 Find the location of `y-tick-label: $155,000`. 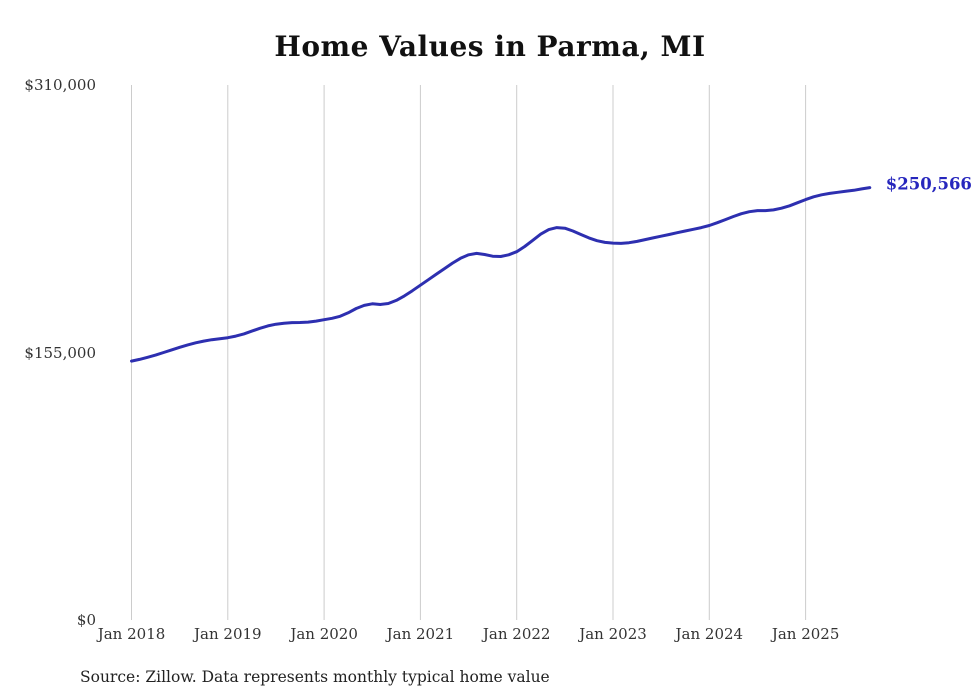

y-tick-label: $155,000 is located at coordinates (60, 352).